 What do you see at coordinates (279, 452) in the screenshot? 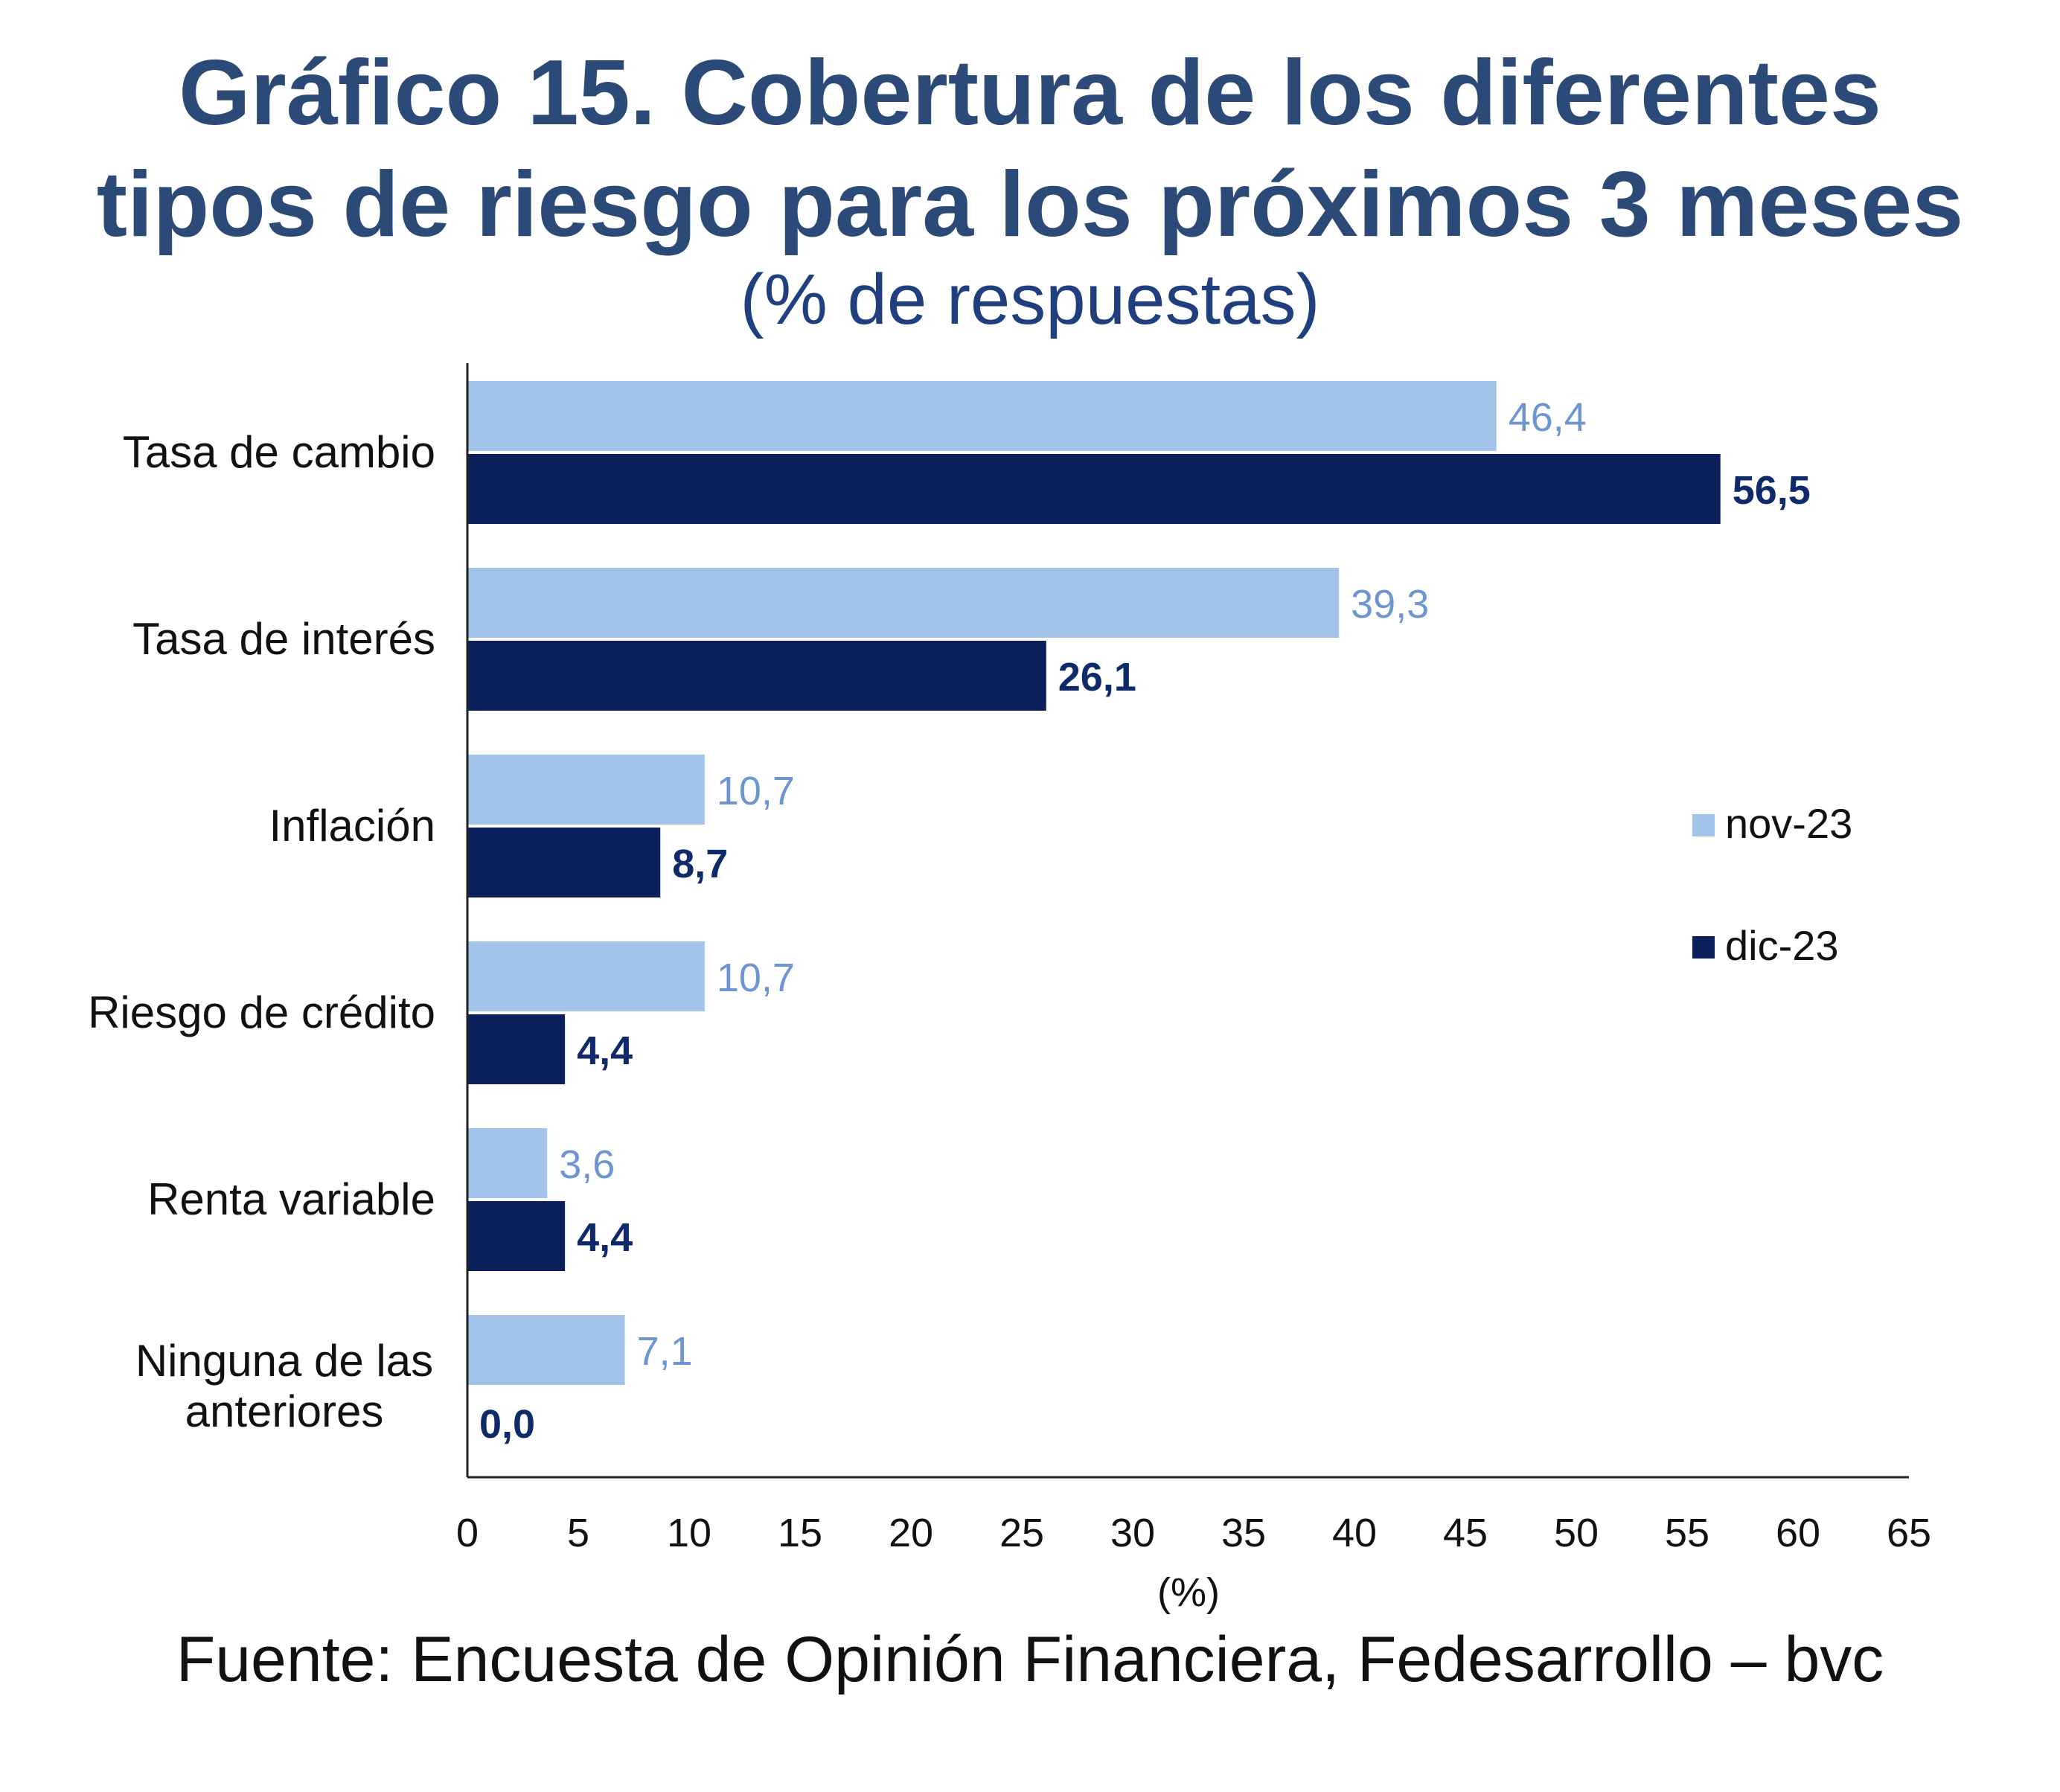
I see `category-label: Tasa de cambio` at bounding box center [279, 452].